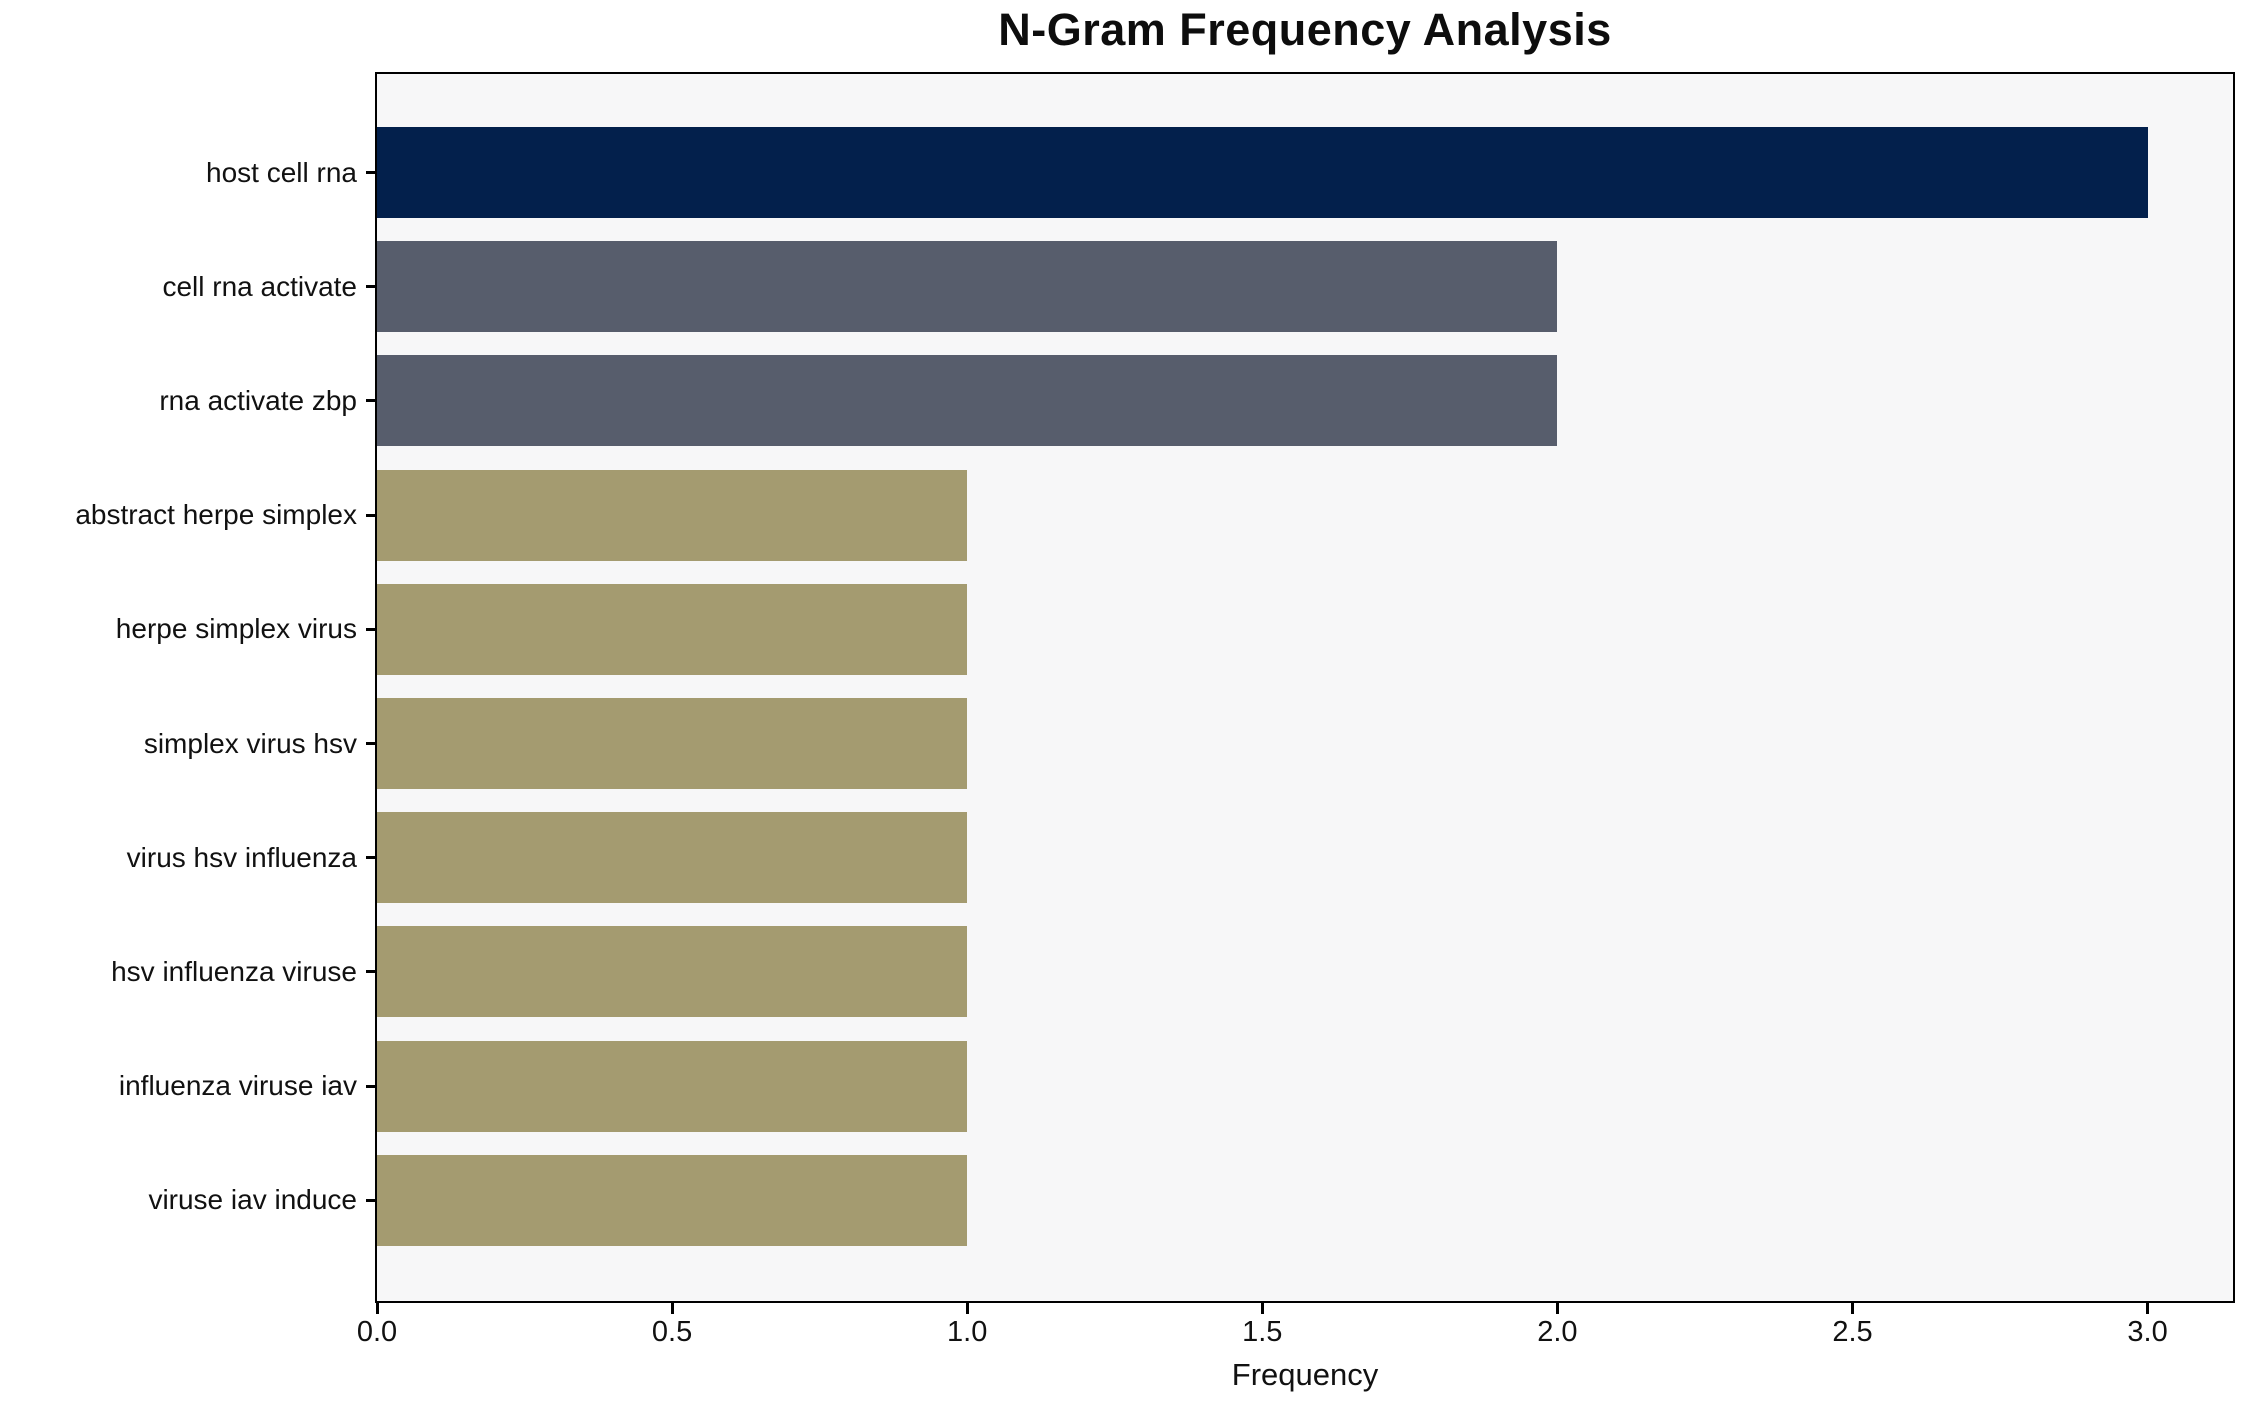 This screenshot has width=2255, height=1414. What do you see at coordinates (2147, 1332) in the screenshot?
I see `x-tick-label: 3.0` at bounding box center [2147, 1332].